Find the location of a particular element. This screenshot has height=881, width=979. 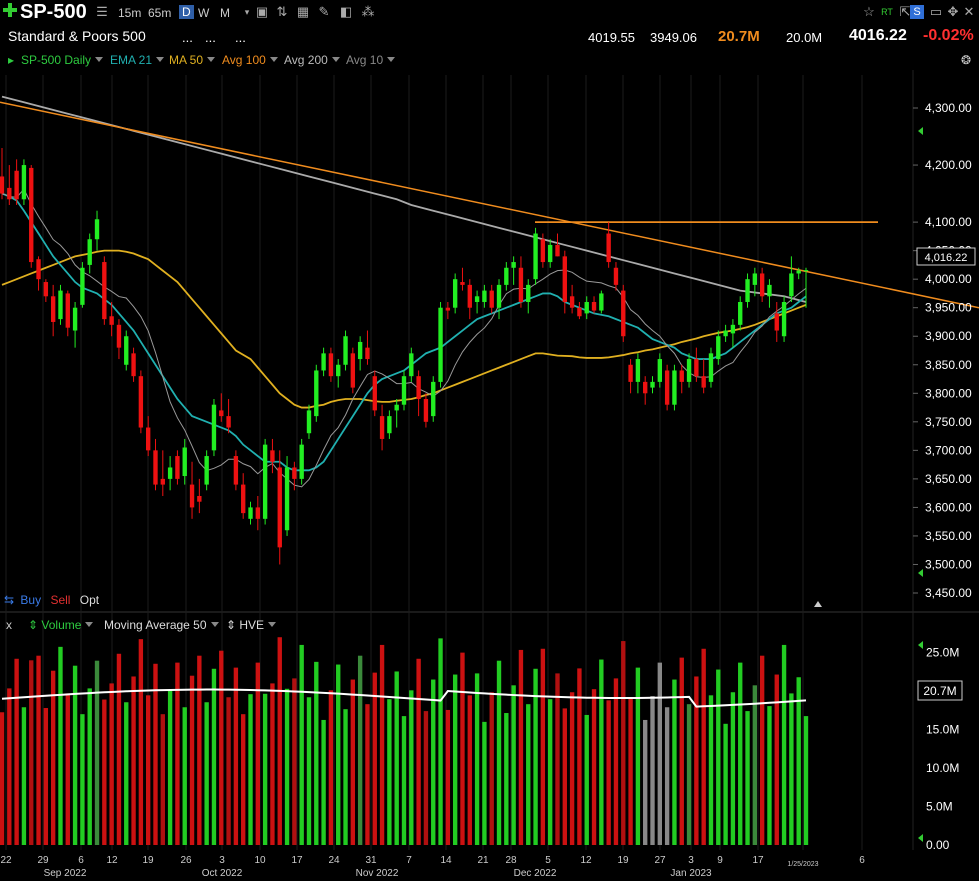

volume-pane-close: x is located at coordinates (9, 625).